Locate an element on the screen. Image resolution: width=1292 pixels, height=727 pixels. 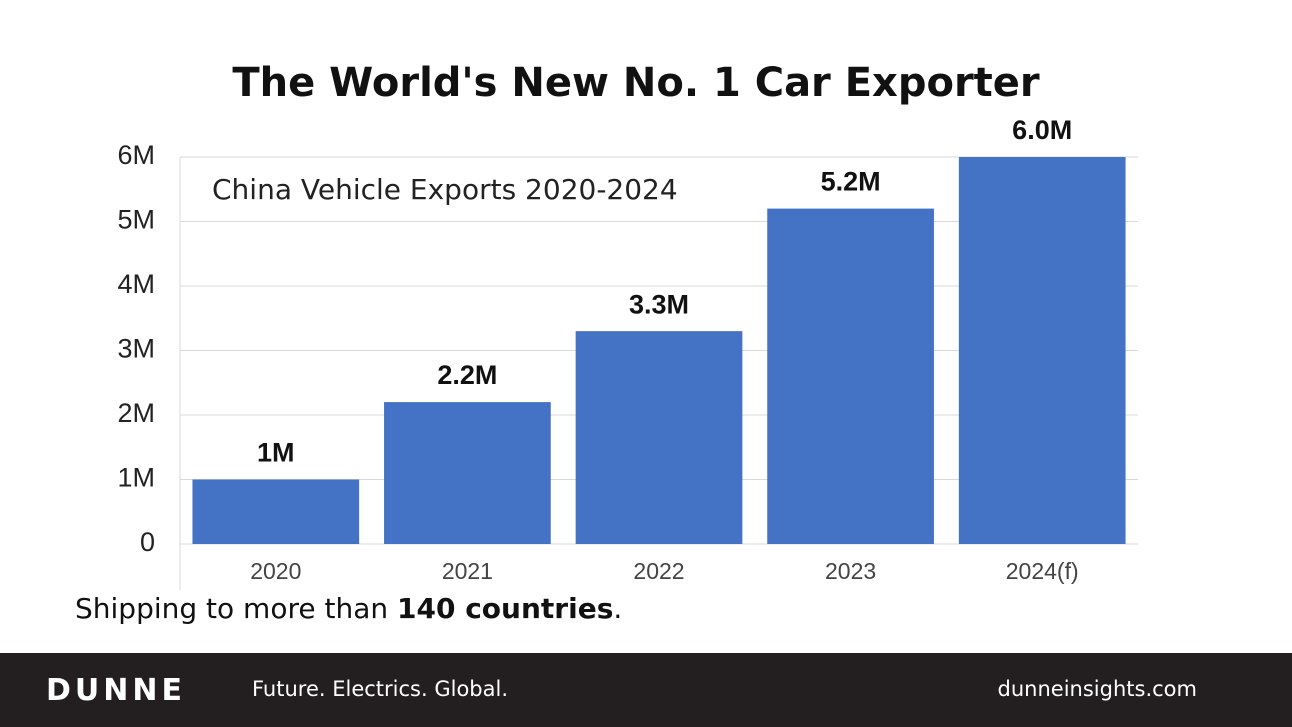
data-label: 6.0M is located at coordinates (1042, 130).